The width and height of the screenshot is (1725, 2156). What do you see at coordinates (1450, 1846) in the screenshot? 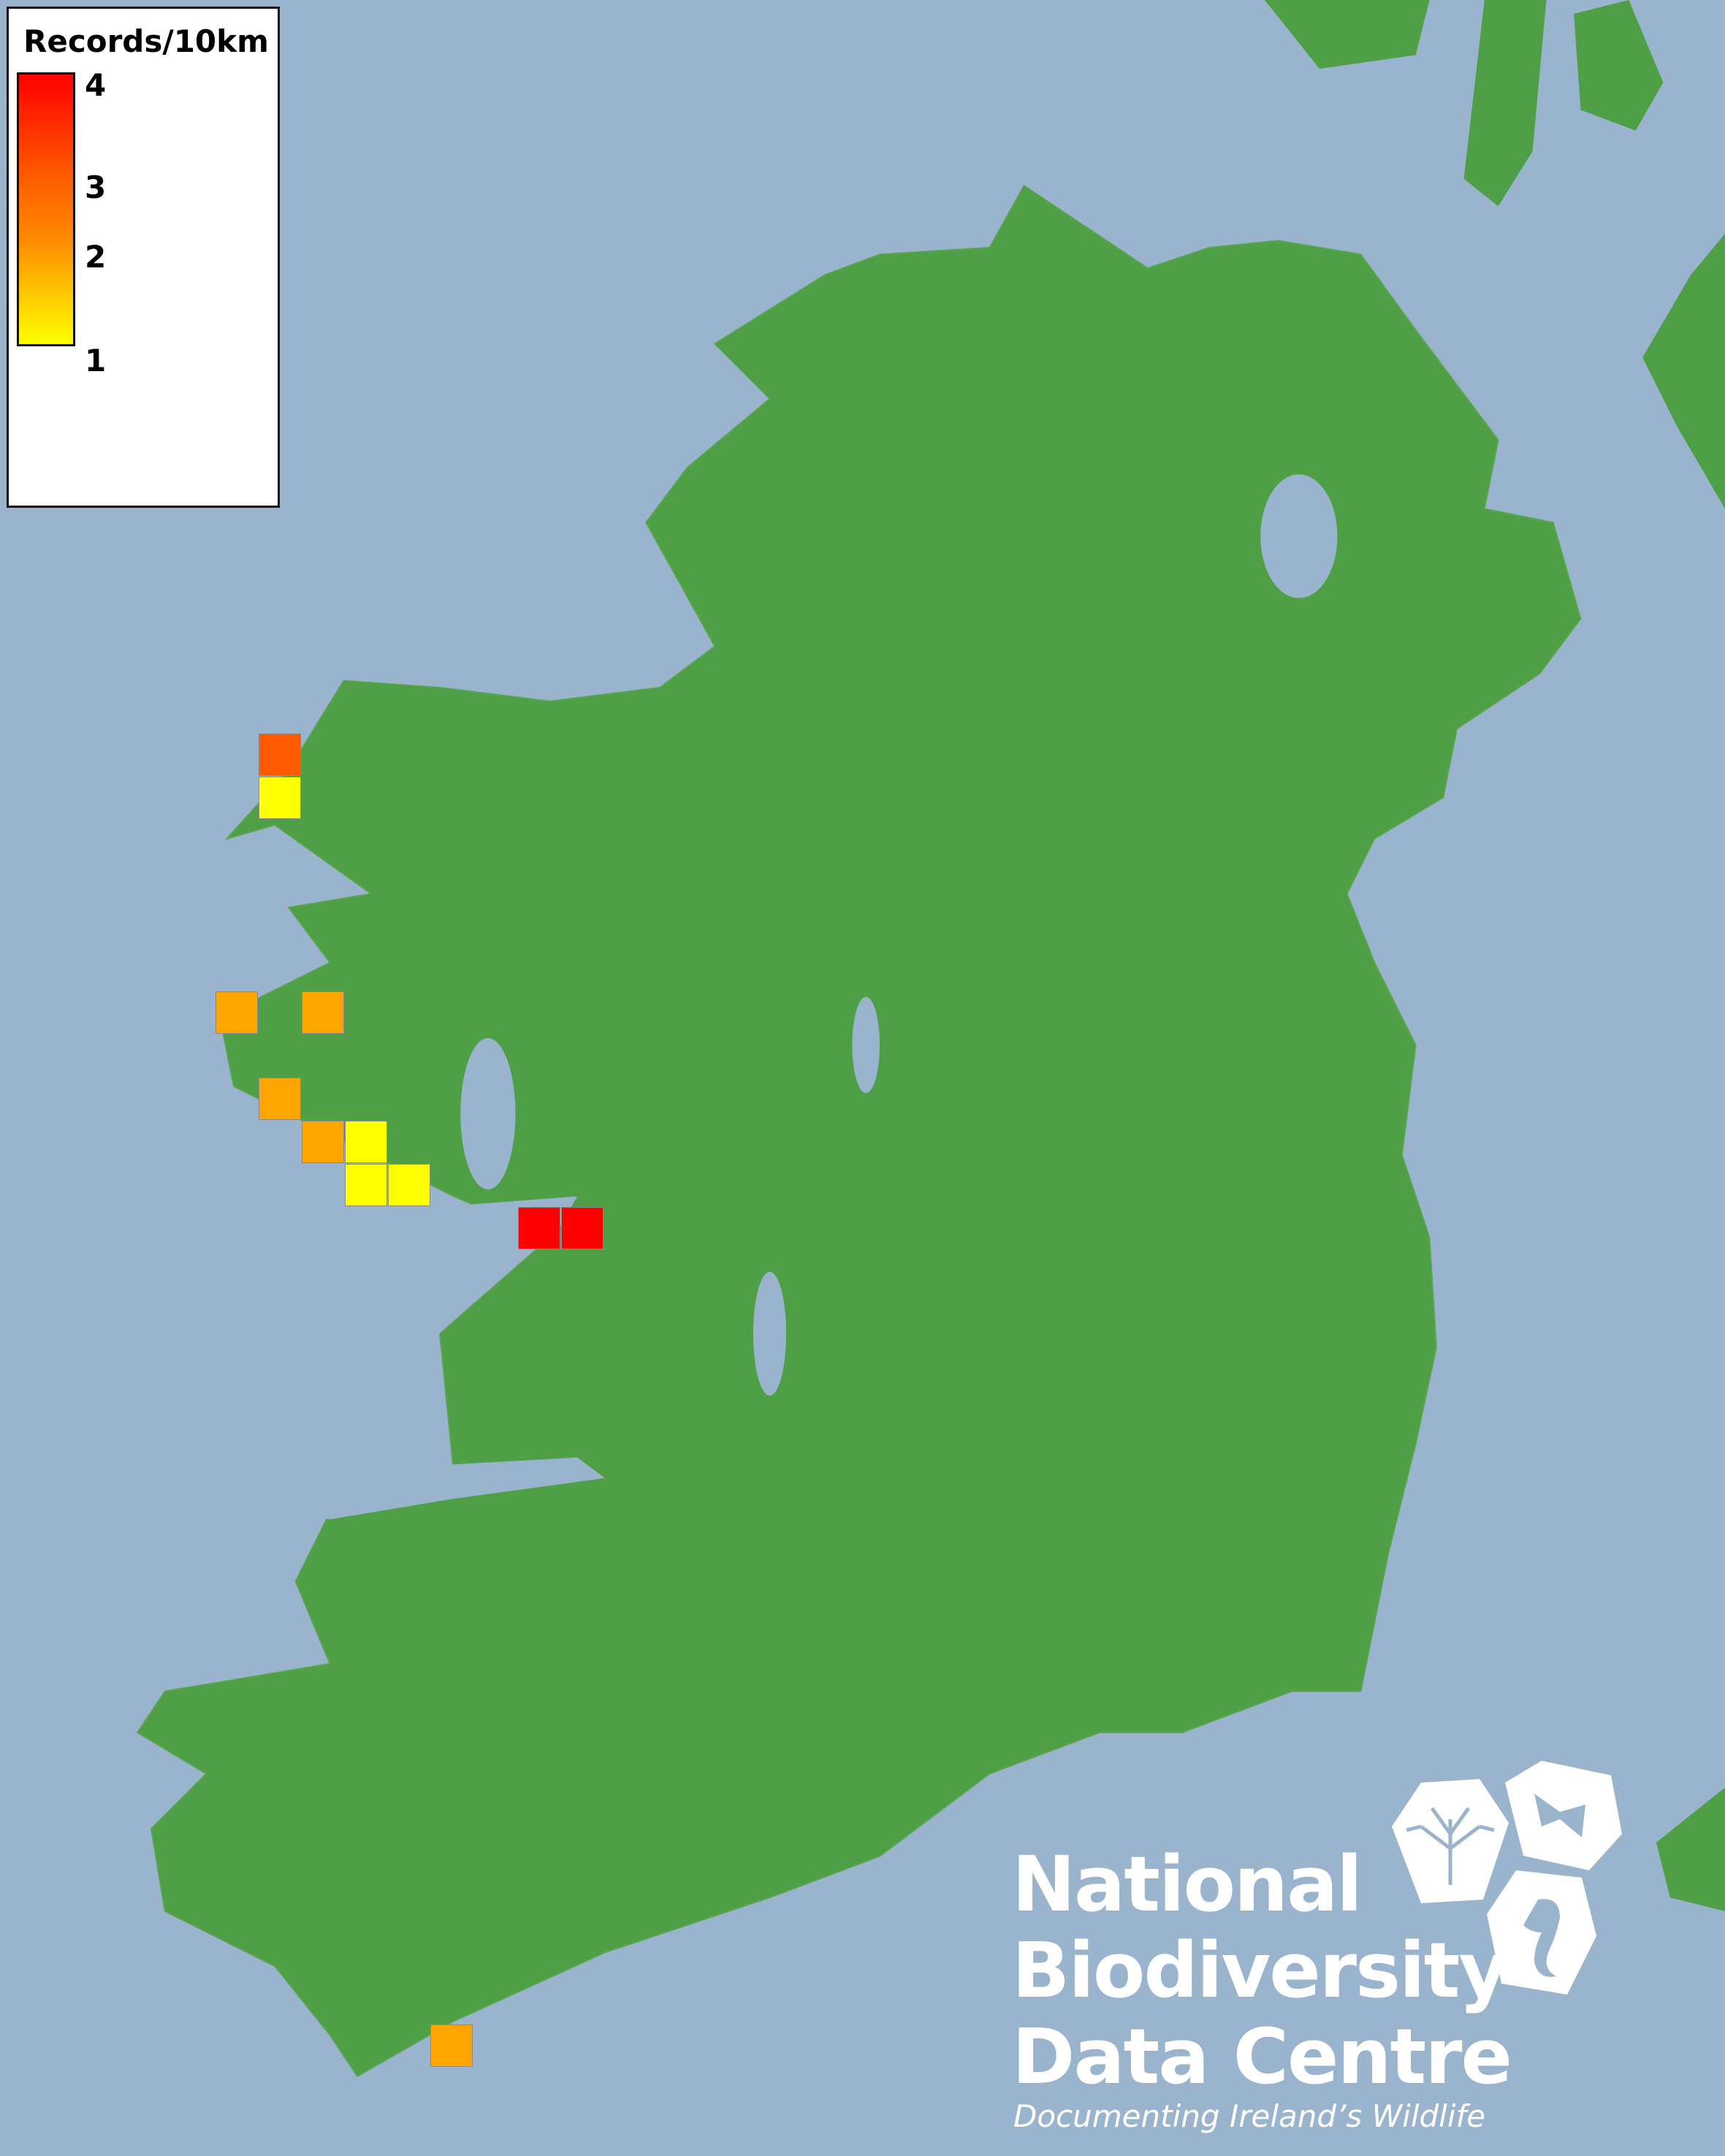
I see `tree-icon` at bounding box center [1450, 1846].